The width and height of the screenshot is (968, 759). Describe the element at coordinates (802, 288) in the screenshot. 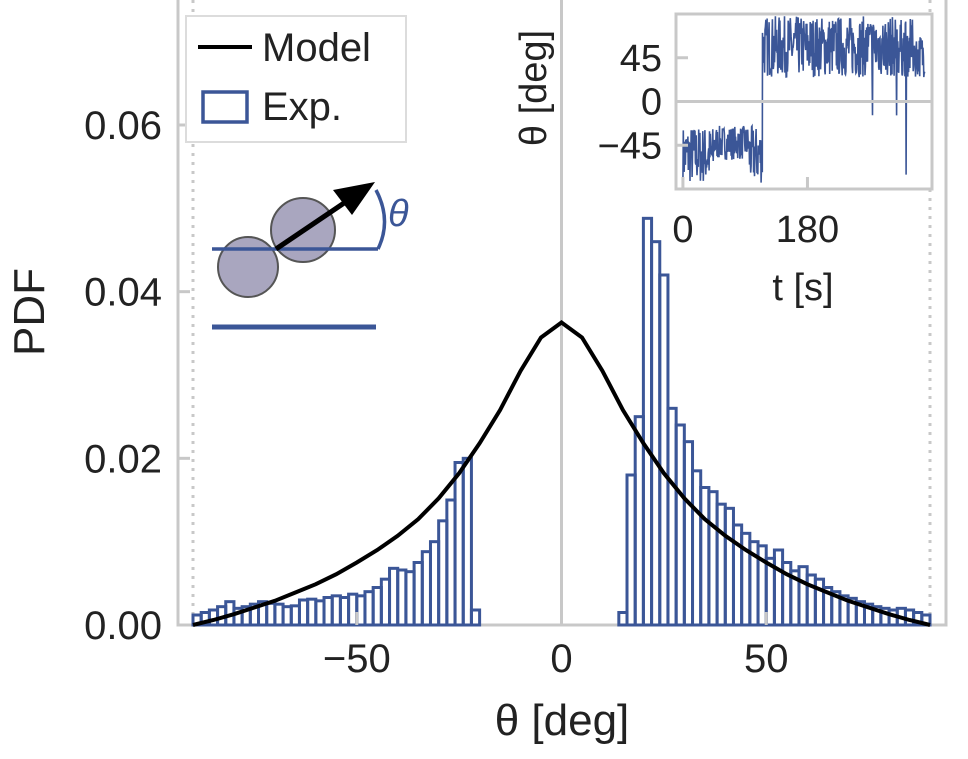

I see `inset-x-axis-label: t [s]` at that location.